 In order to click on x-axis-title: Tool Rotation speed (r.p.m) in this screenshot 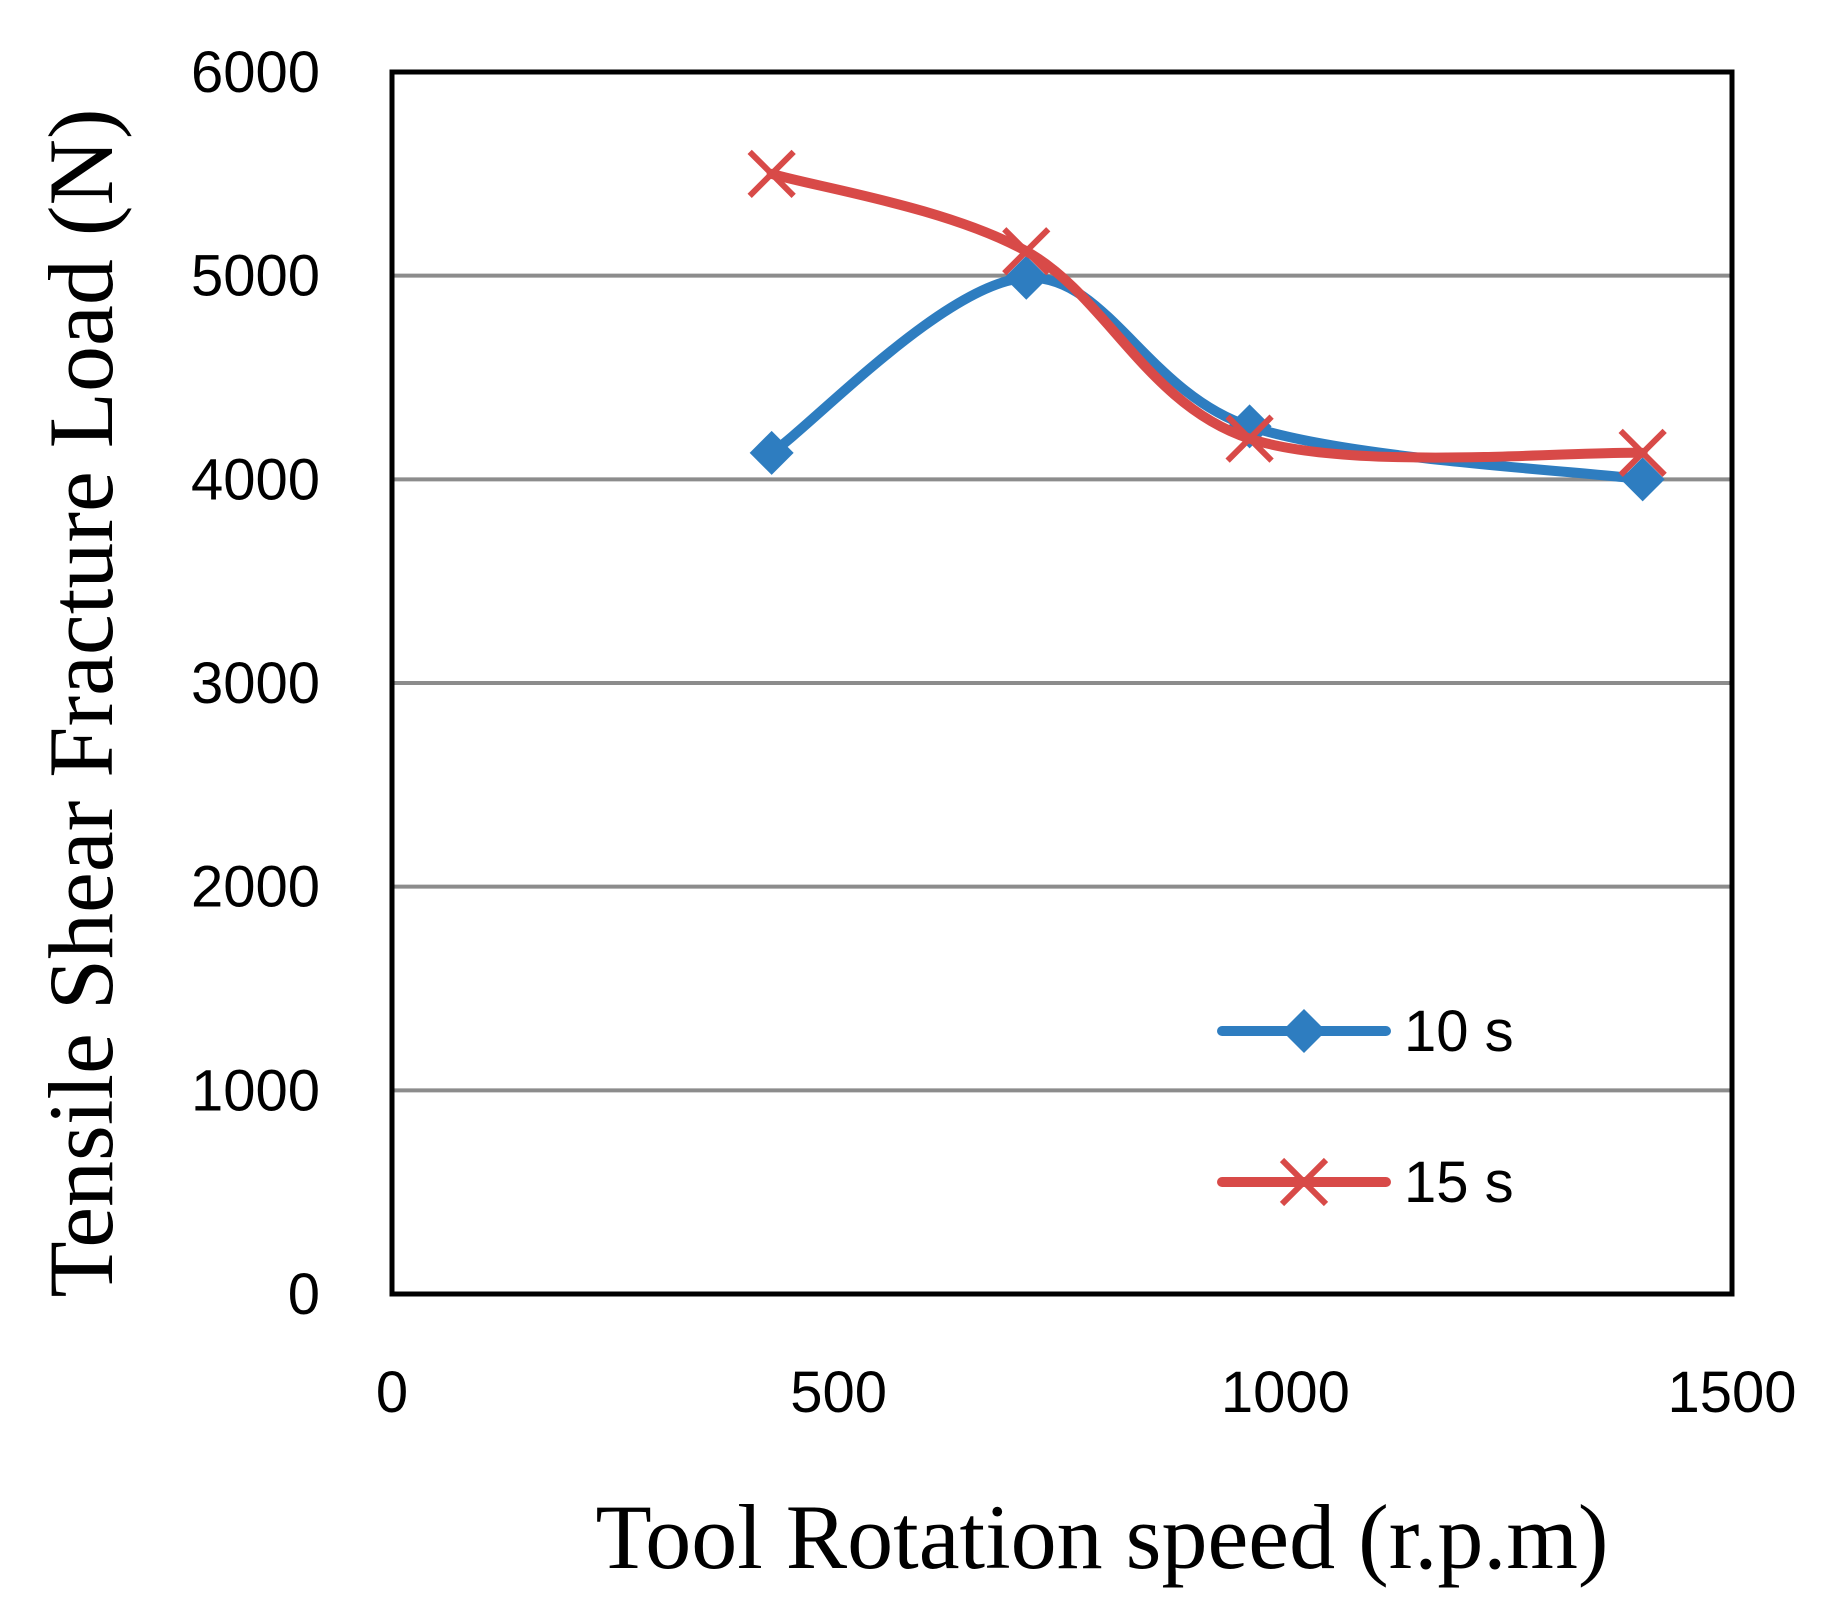, I will do `click(1101, 1537)`.